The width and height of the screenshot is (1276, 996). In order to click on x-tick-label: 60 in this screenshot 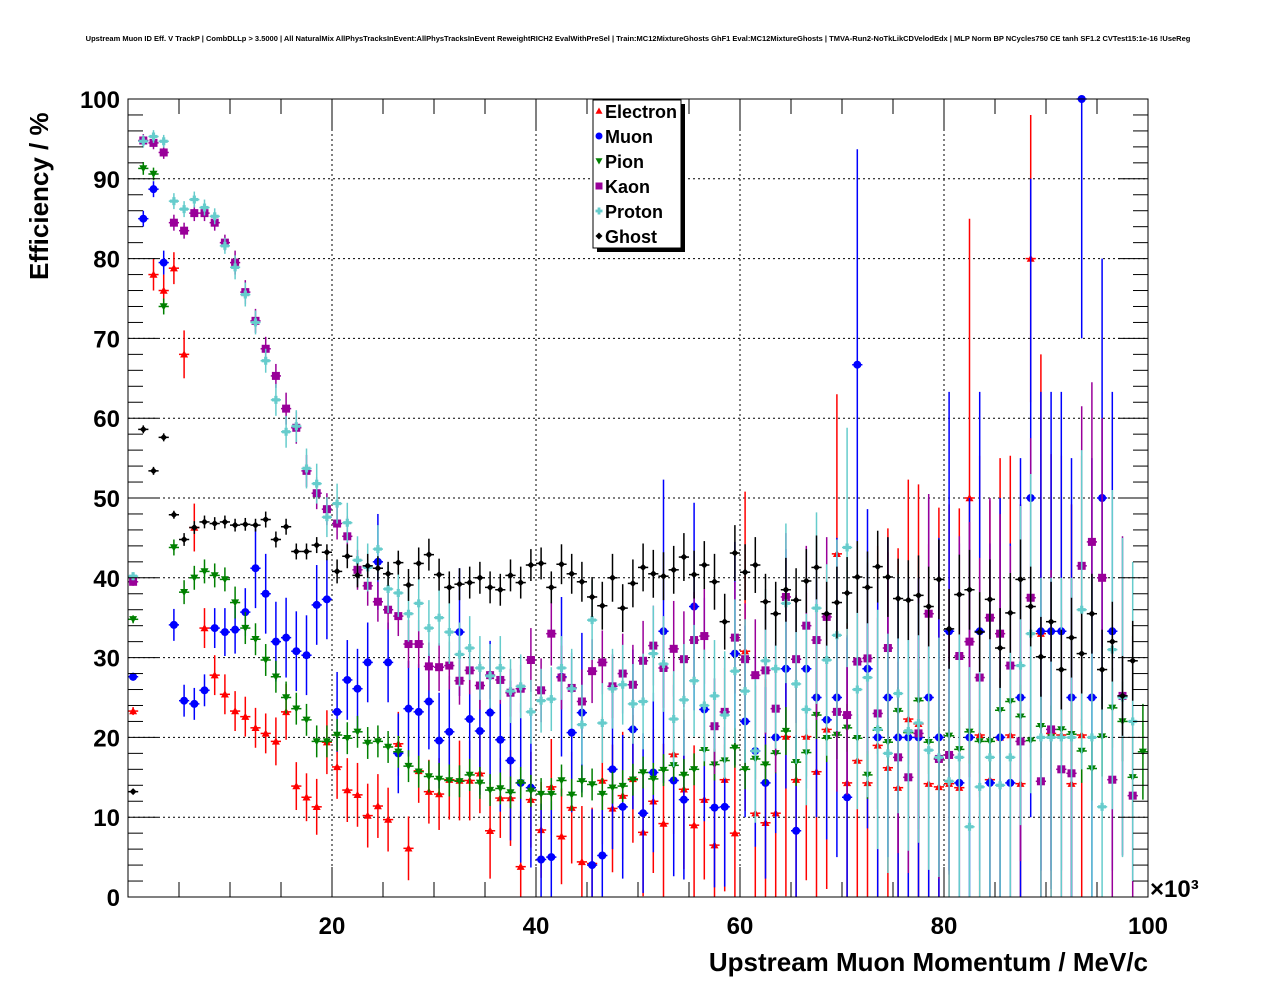, I will do `click(740, 926)`.